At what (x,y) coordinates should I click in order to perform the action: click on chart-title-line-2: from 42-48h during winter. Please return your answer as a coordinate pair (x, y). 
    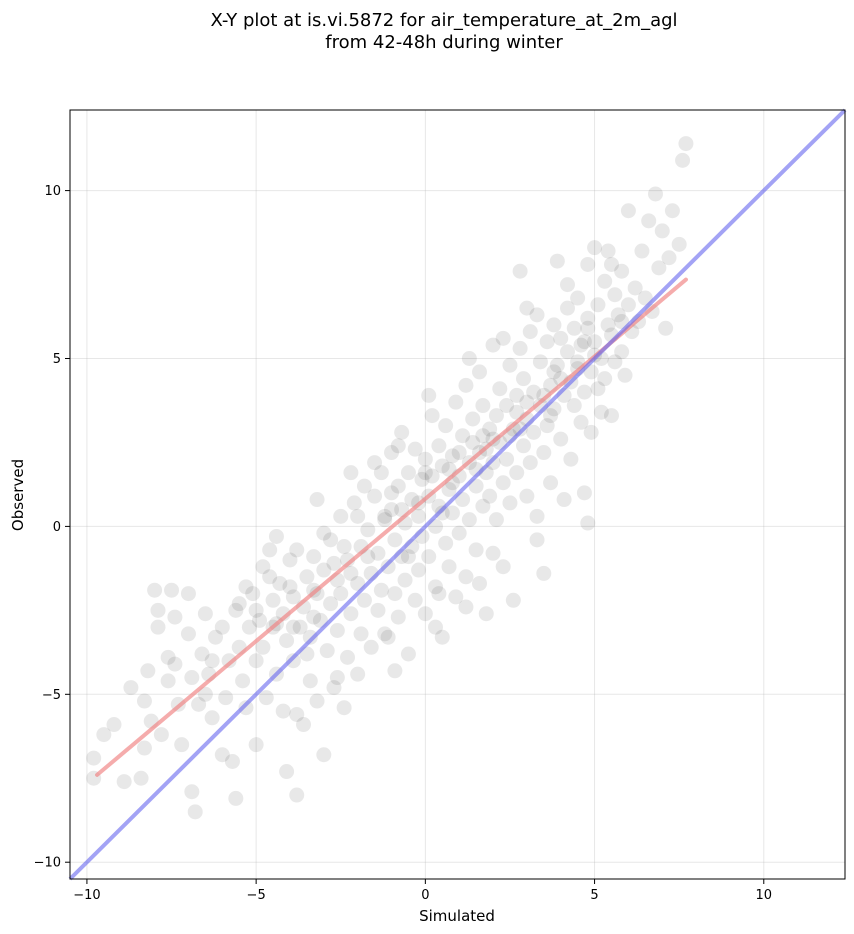
    Looking at the image, I should click on (444, 42).